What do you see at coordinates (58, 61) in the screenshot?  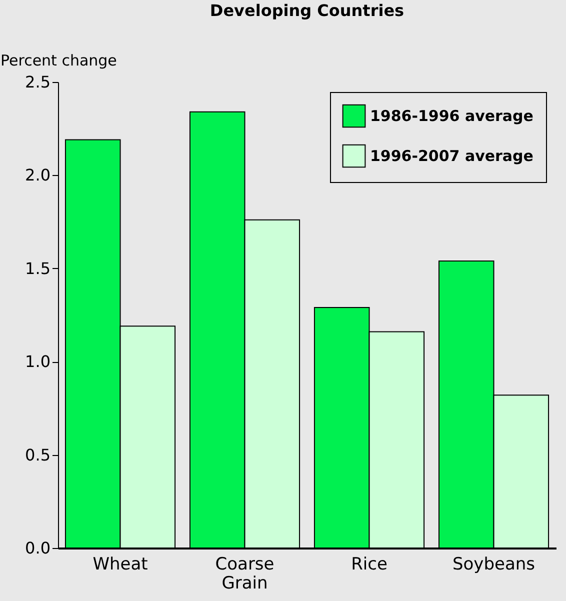 I see `y-axis-title: Percent change` at bounding box center [58, 61].